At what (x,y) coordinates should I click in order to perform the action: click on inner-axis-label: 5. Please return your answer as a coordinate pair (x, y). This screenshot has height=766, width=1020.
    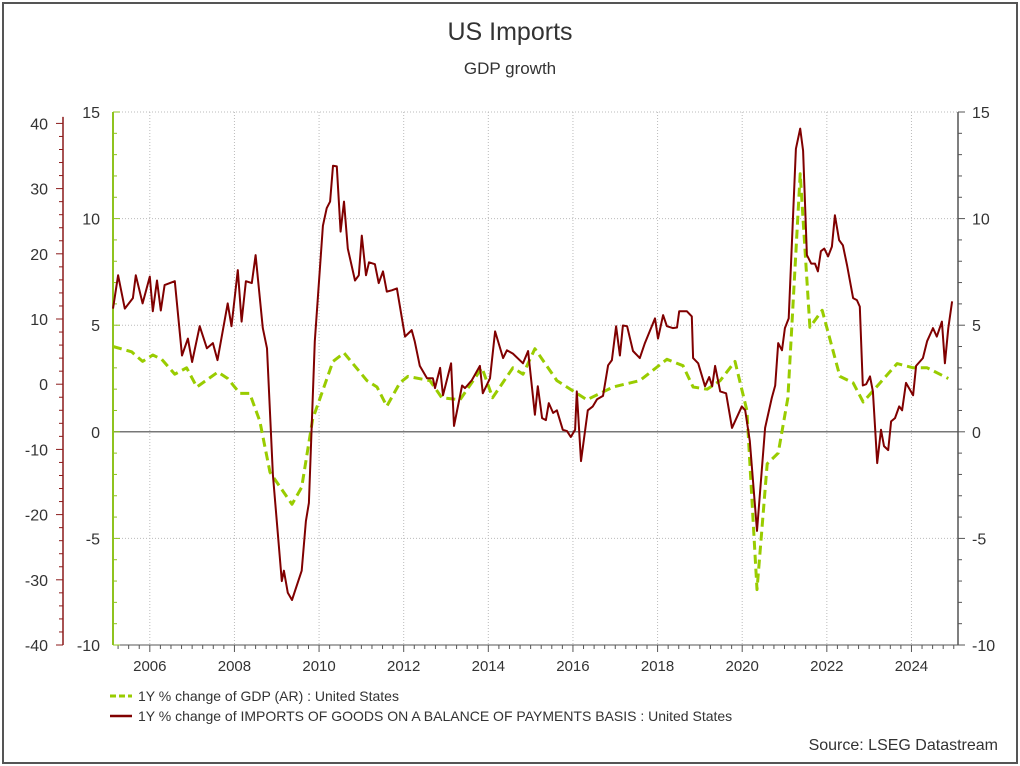
    Looking at the image, I should click on (95, 326).